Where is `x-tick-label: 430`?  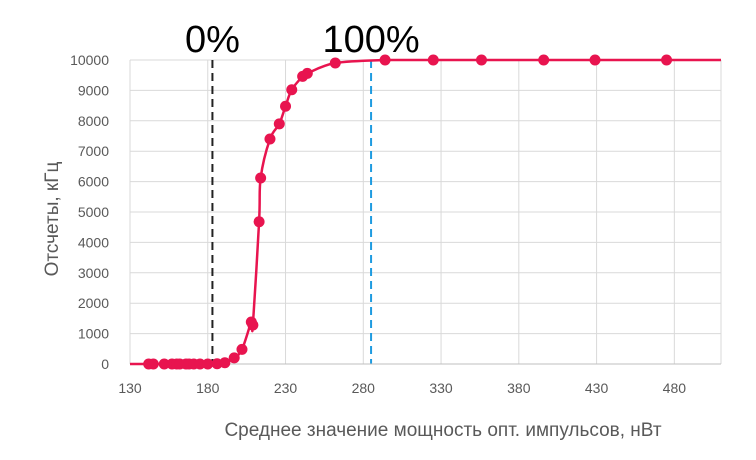 x-tick-label: 430 is located at coordinates (597, 388).